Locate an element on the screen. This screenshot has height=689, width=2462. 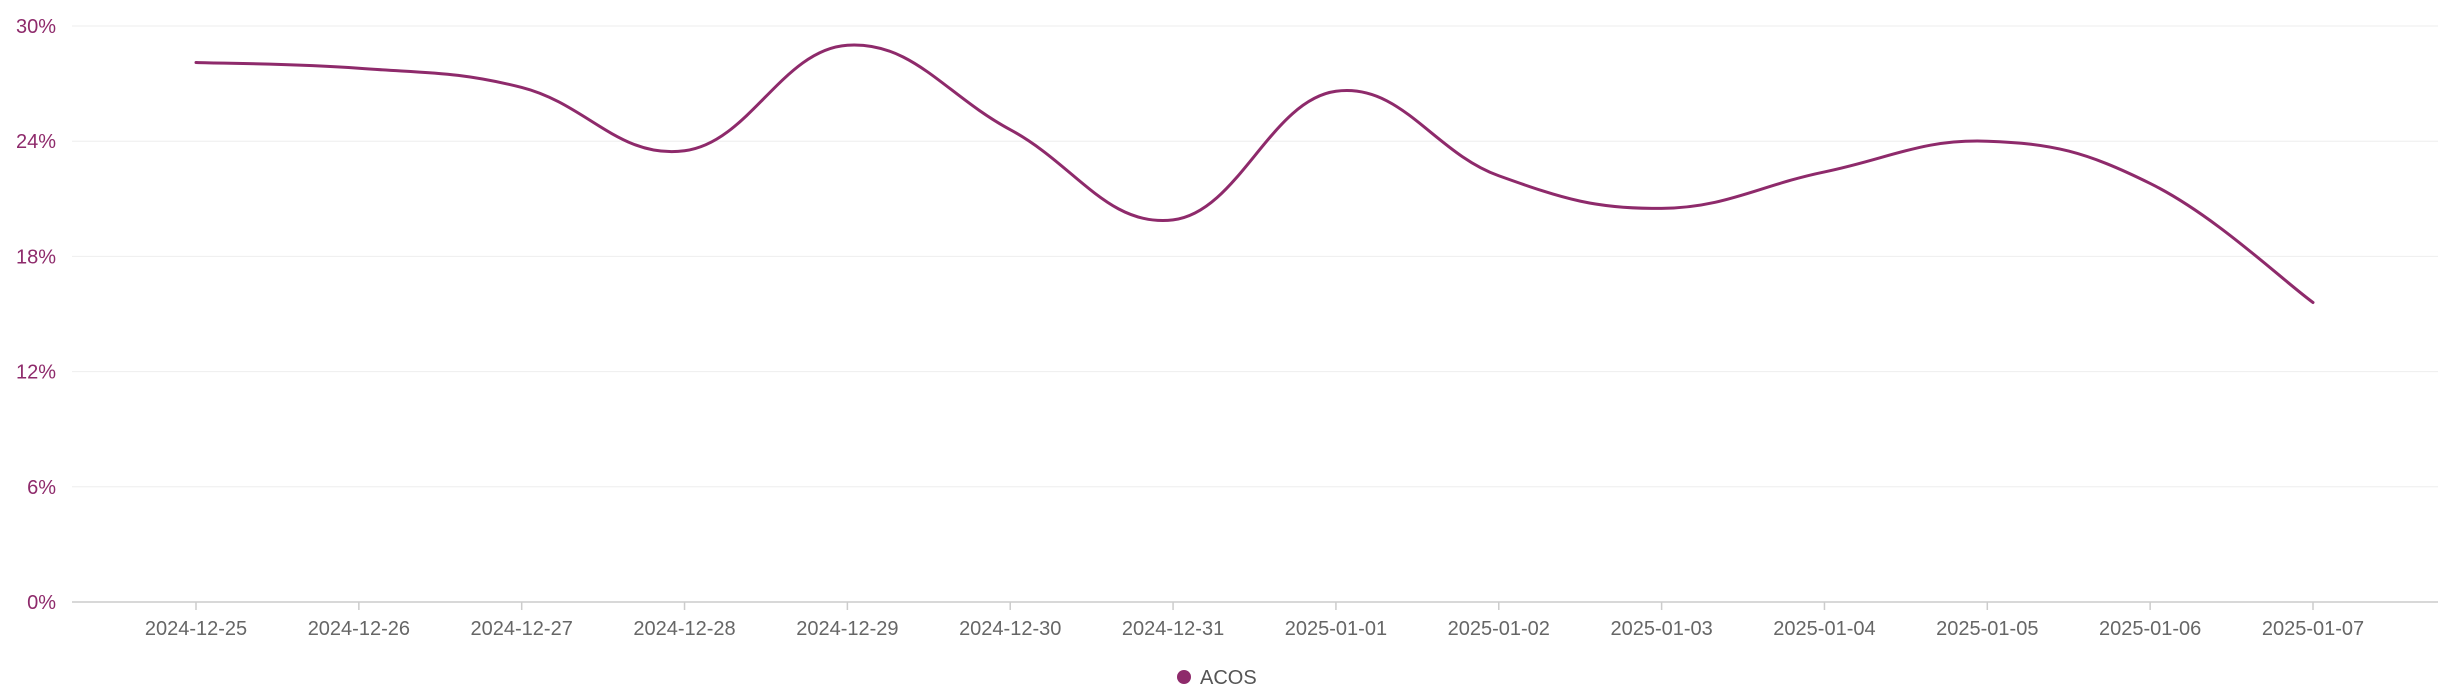
x-tick-label: 2024-12-27 is located at coordinates (522, 629).